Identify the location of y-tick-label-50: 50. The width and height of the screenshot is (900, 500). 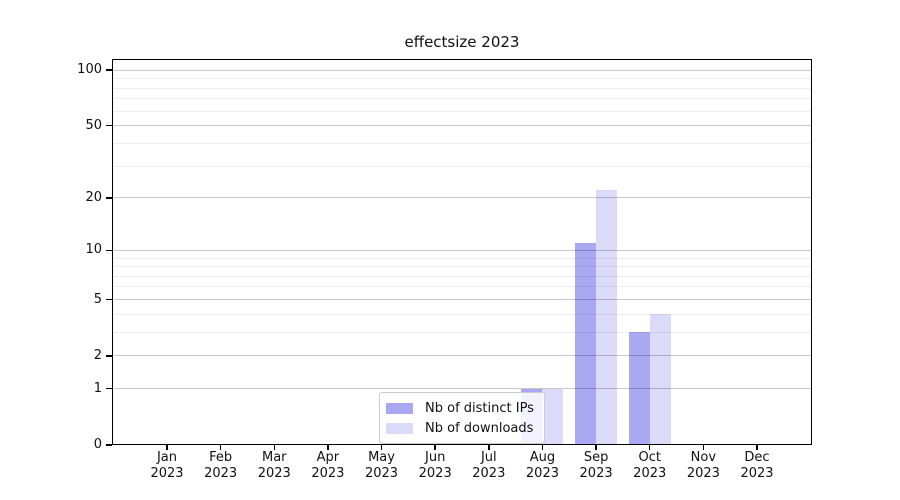
(93, 125).